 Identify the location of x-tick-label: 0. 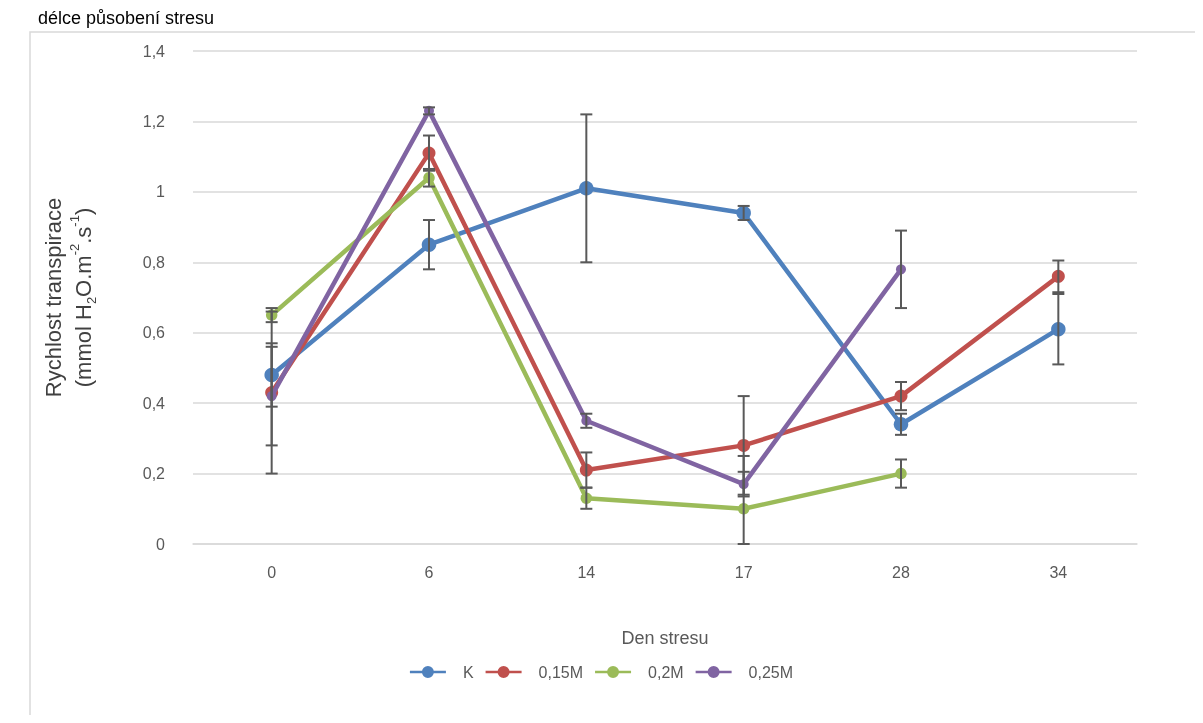
(272, 572).